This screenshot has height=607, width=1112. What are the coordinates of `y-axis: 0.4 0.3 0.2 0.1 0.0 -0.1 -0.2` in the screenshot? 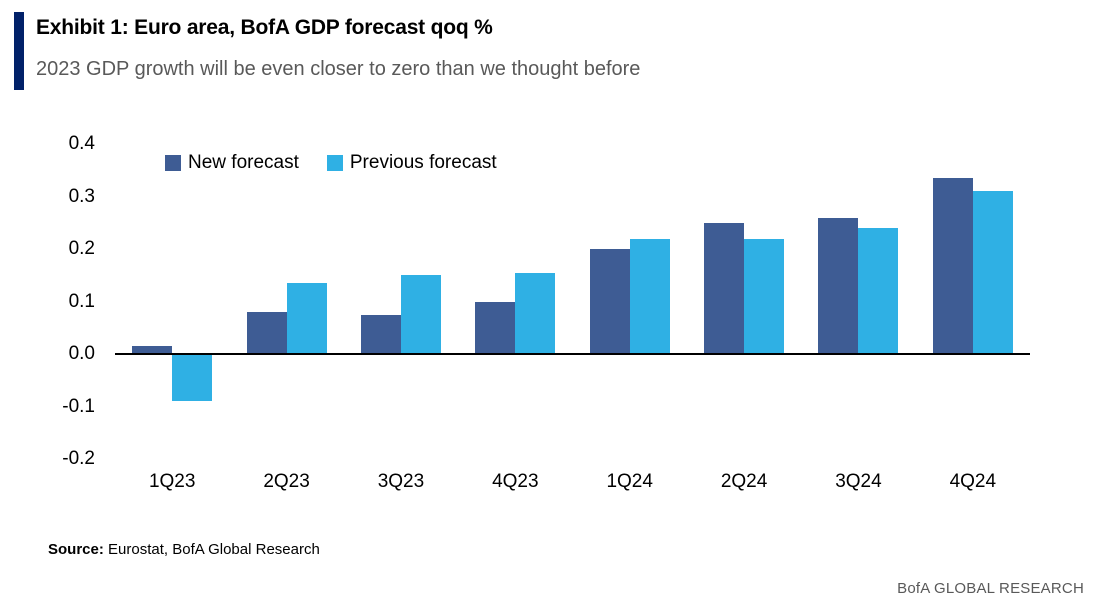 It's located at (52, 301).